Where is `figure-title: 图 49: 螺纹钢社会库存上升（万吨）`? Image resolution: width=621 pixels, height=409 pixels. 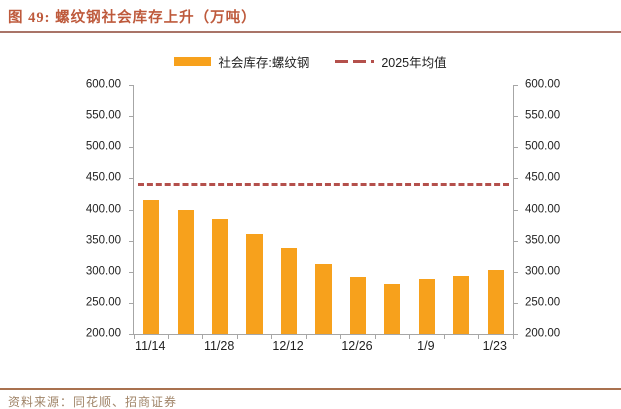
figure-title: 图 49: 螺纹钢社会库存上升（万吨） is located at coordinates (132, 18).